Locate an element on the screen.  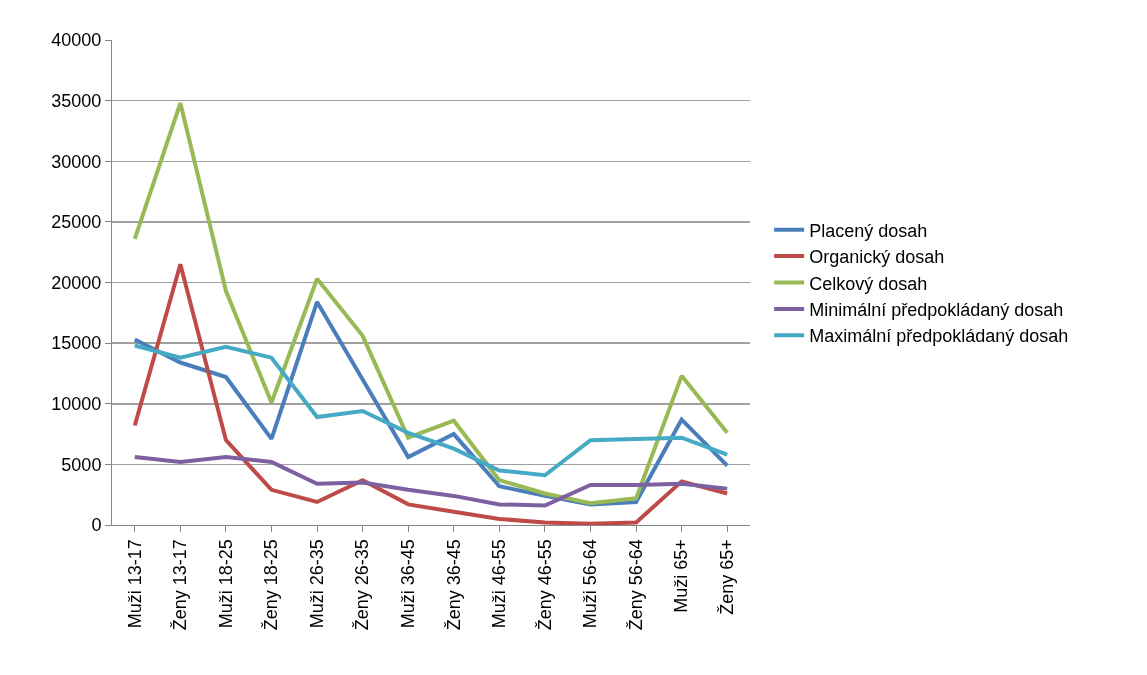
x-tick-label: Ženy 46-55 is located at coordinates (544, 585).